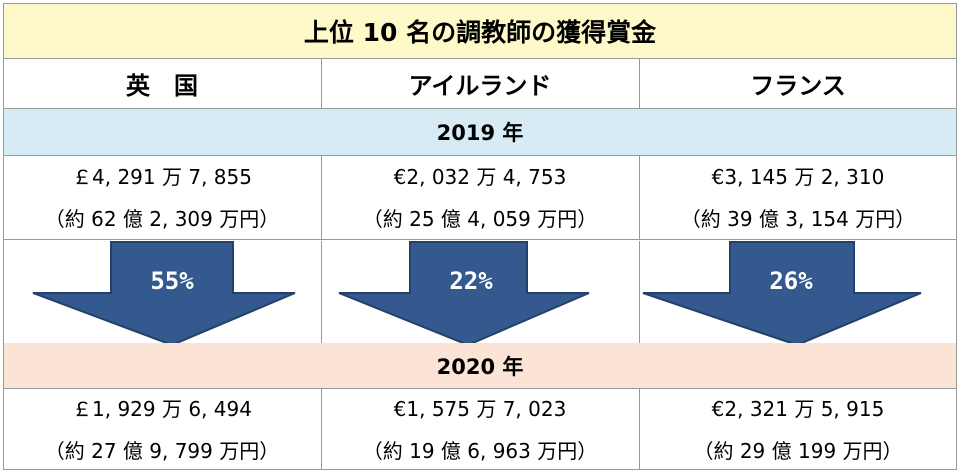  I want to click on ireland-decrease-arrow: 22%, so click(464, 293).